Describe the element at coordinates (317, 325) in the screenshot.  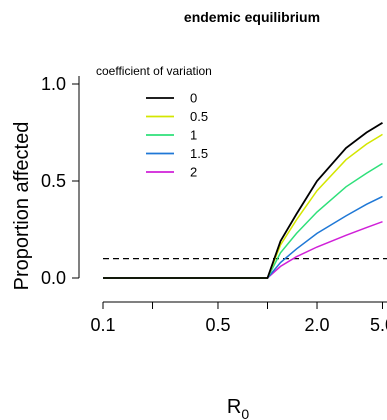
I see `x-tick-label: 2.0` at that location.